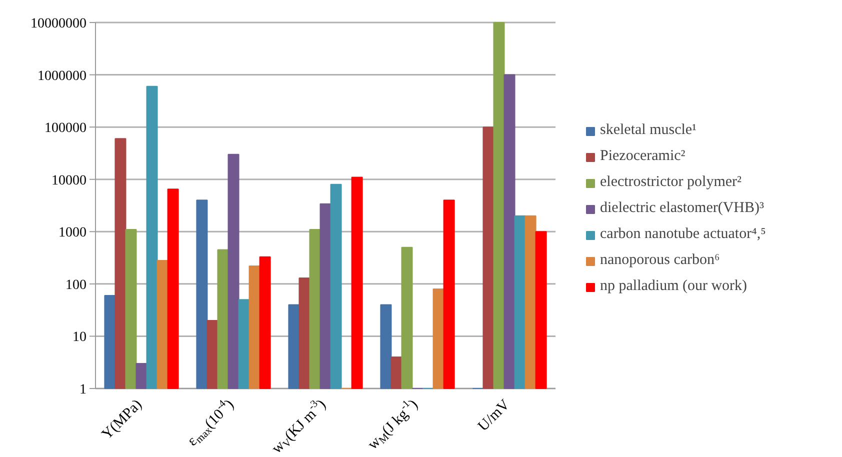 This screenshot has height=457, width=842. I want to click on y-tick-label: 100, so click(76, 285).